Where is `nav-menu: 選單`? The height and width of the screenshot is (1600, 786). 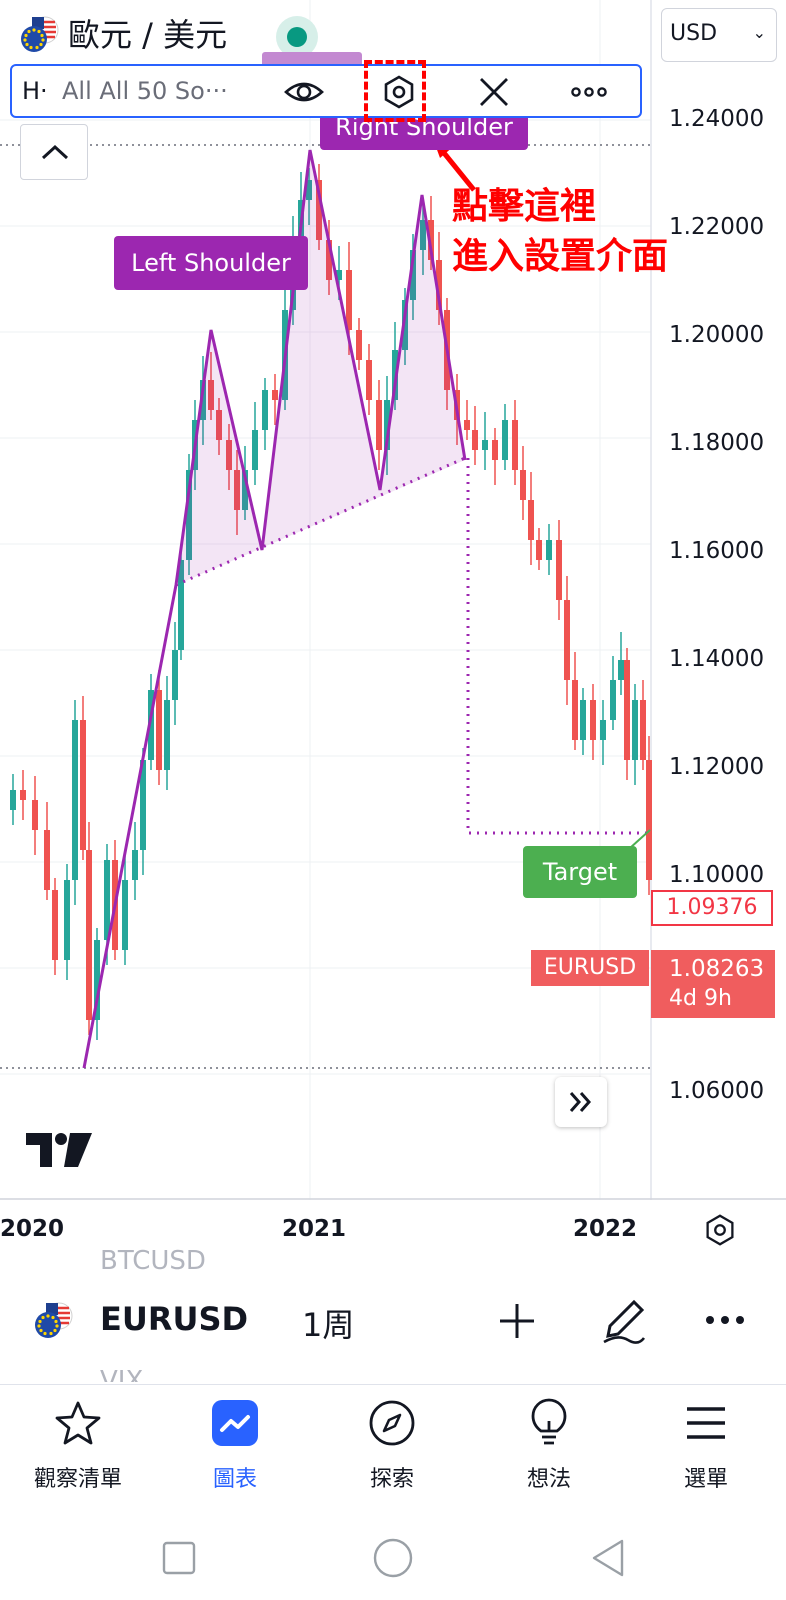
nav-menu: 選單 is located at coordinates (706, 1445).